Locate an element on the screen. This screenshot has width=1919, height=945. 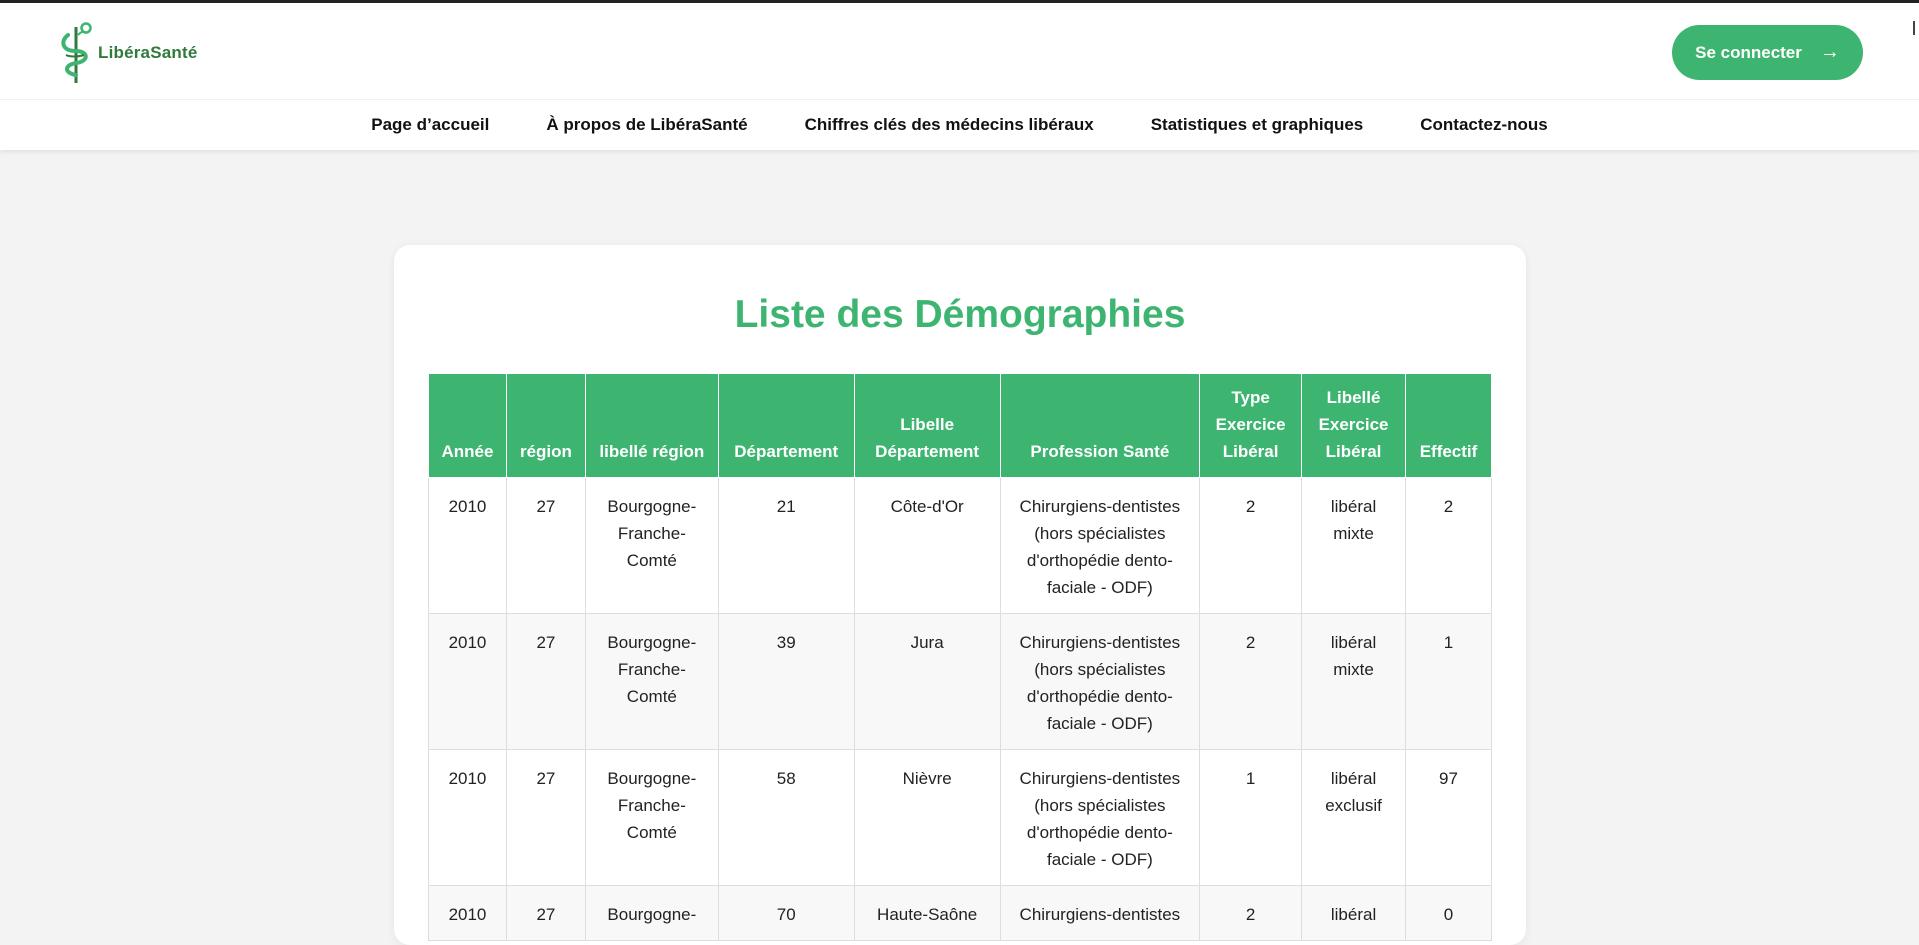
window-top-border is located at coordinates (959, 1).